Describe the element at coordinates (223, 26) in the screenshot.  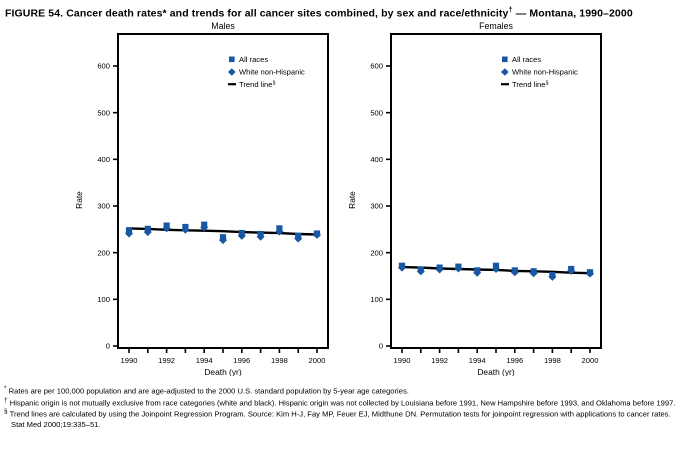
I see `chart-title: Males` at that location.